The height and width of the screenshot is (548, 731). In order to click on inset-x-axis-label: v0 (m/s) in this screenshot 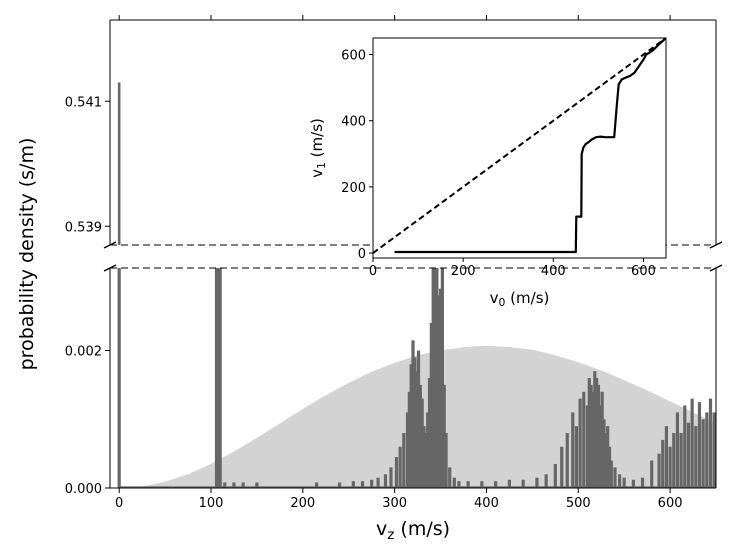, I will do `click(520, 299)`.